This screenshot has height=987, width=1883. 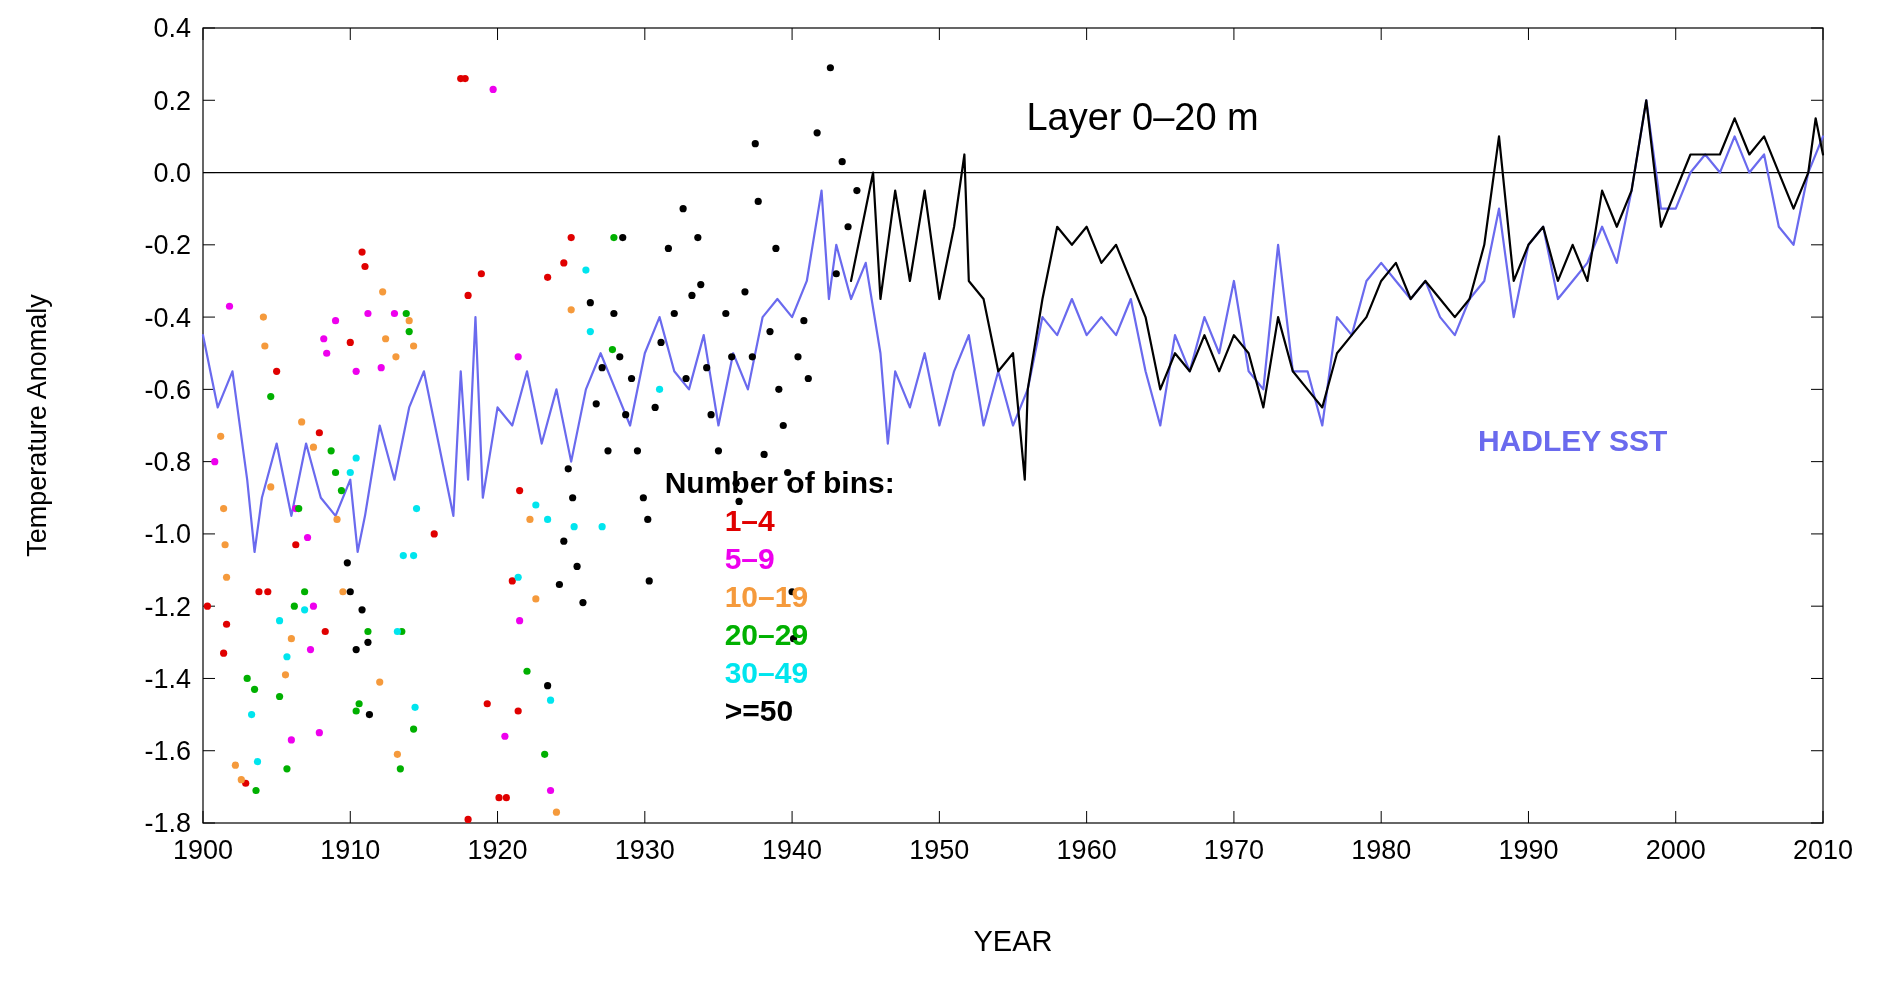 What do you see at coordinates (167, 751) in the screenshot?
I see `y-tick-label: -1.6` at bounding box center [167, 751].